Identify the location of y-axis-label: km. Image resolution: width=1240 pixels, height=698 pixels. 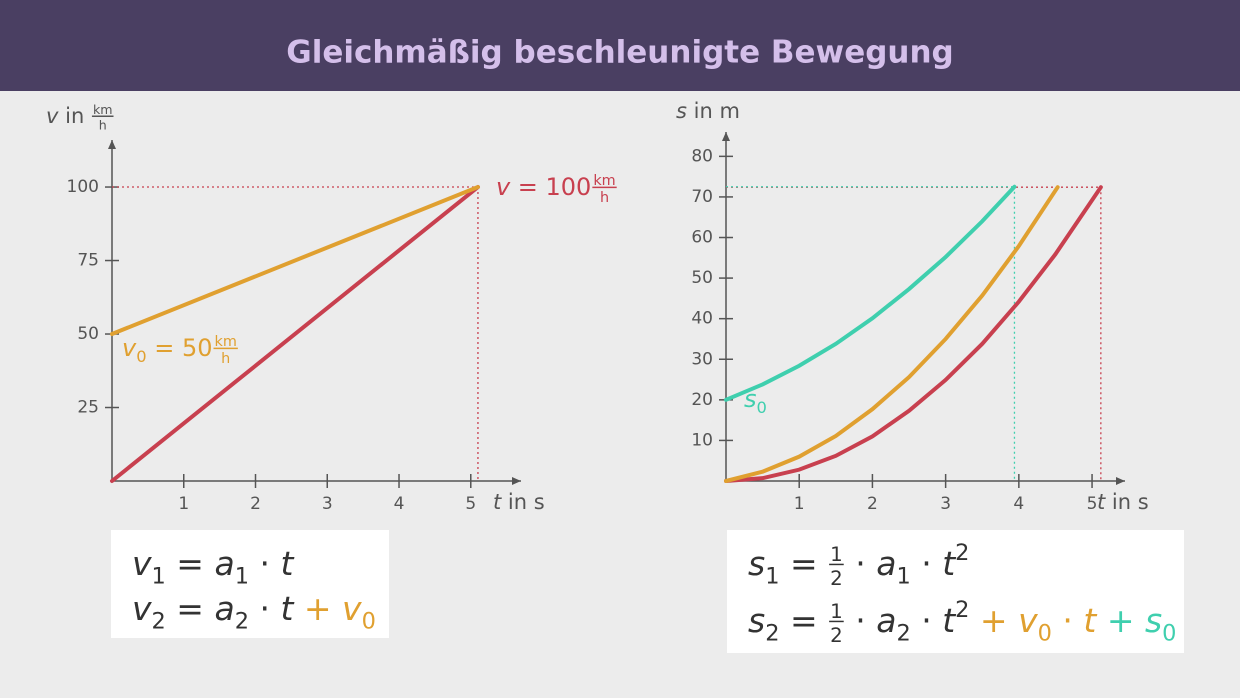
(103, 109).